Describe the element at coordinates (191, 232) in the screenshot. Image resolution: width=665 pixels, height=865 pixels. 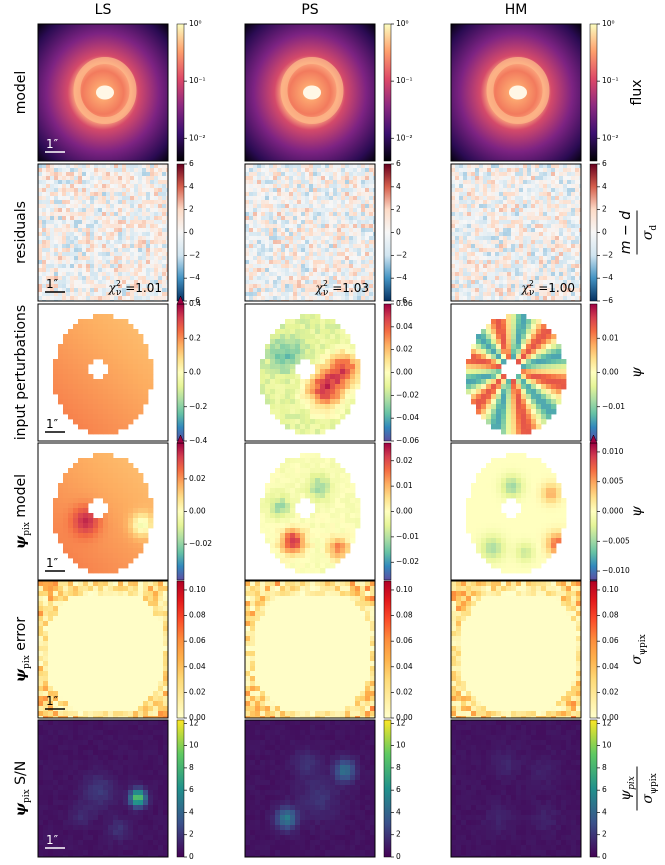
I see `colorbar-tick-label: 0` at that location.